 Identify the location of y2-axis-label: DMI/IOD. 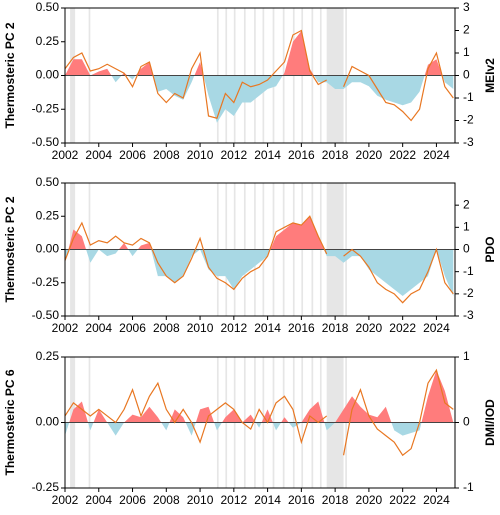
(490, 422).